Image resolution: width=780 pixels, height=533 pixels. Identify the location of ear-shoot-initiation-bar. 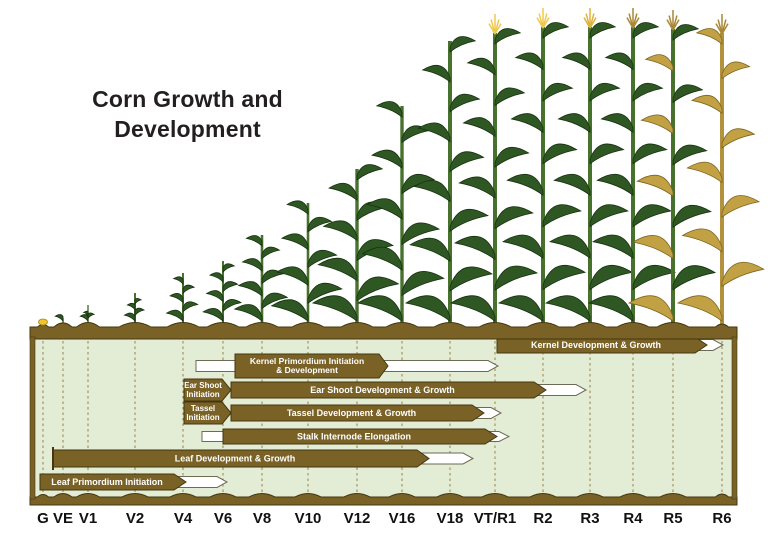
(207, 390).